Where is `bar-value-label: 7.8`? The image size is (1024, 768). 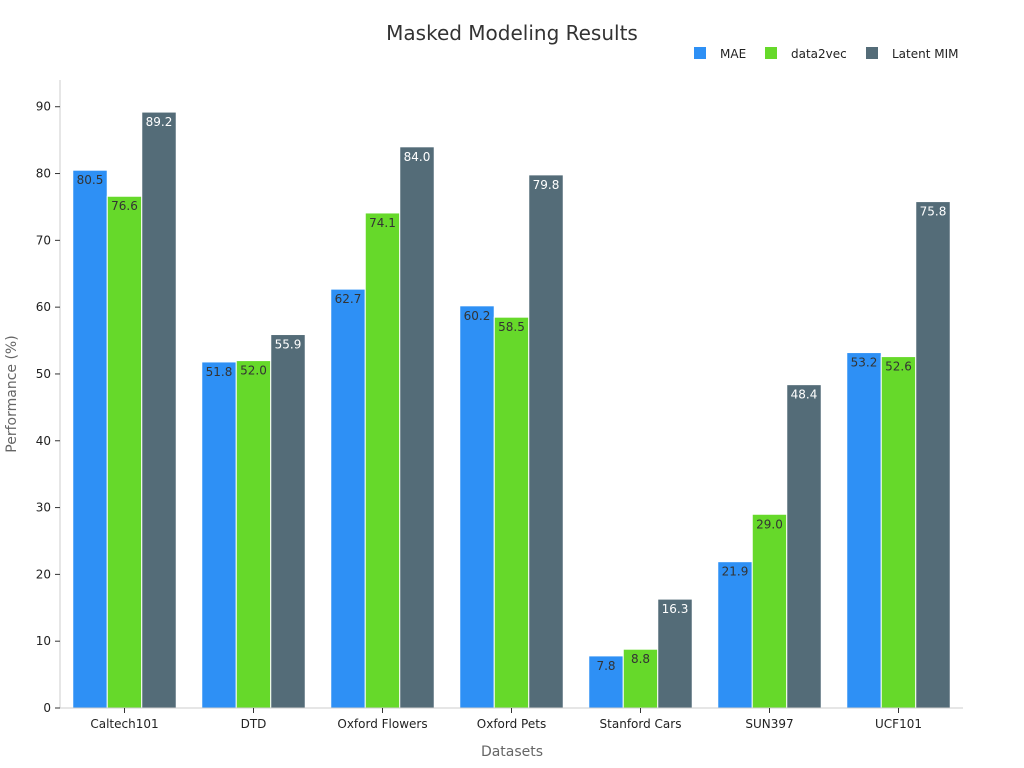 bar-value-label: 7.8 is located at coordinates (605, 666).